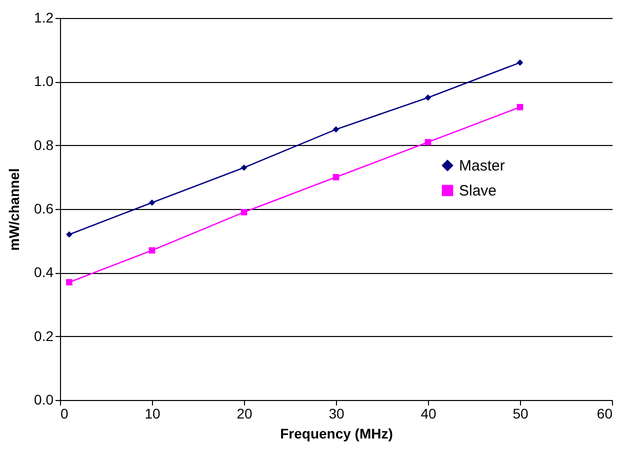 This screenshot has height=457, width=627. I want to click on x-tick-label: 10, so click(152, 414).